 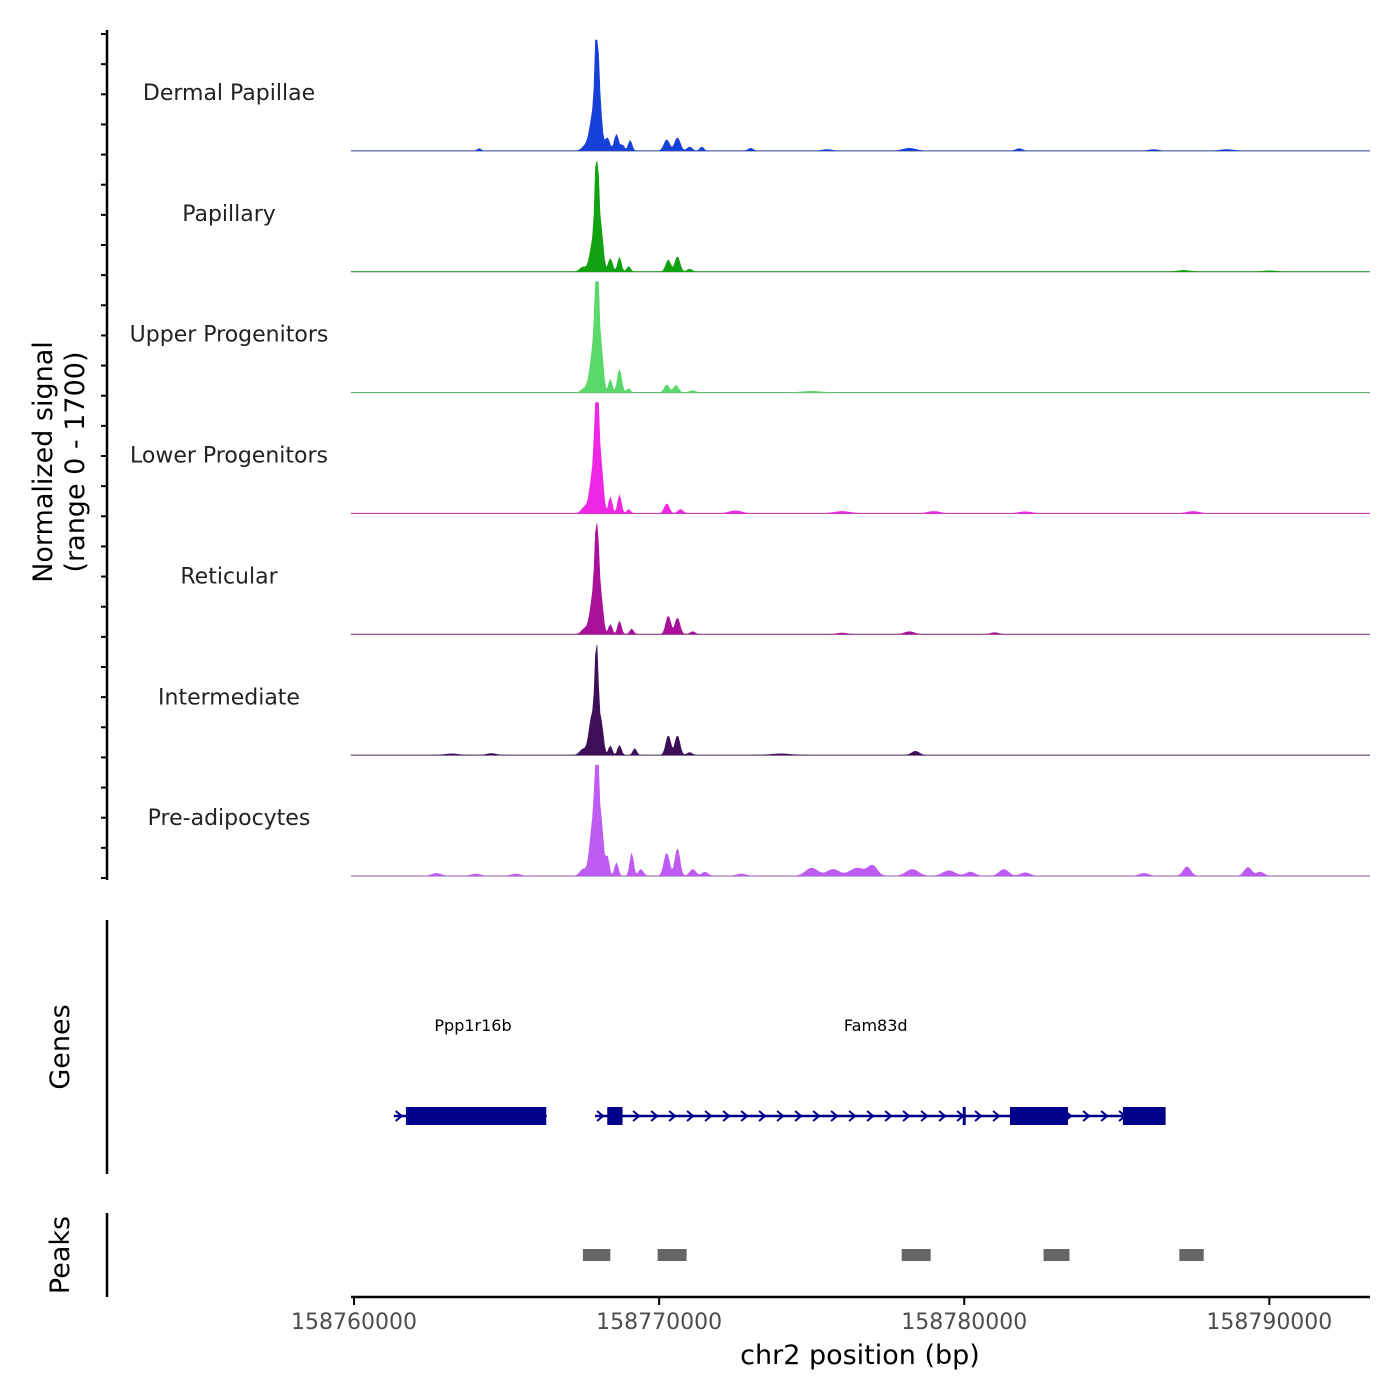 What do you see at coordinates (860, 1355) in the screenshot?
I see `x-axis-label: chr2 position (bp)` at bounding box center [860, 1355].